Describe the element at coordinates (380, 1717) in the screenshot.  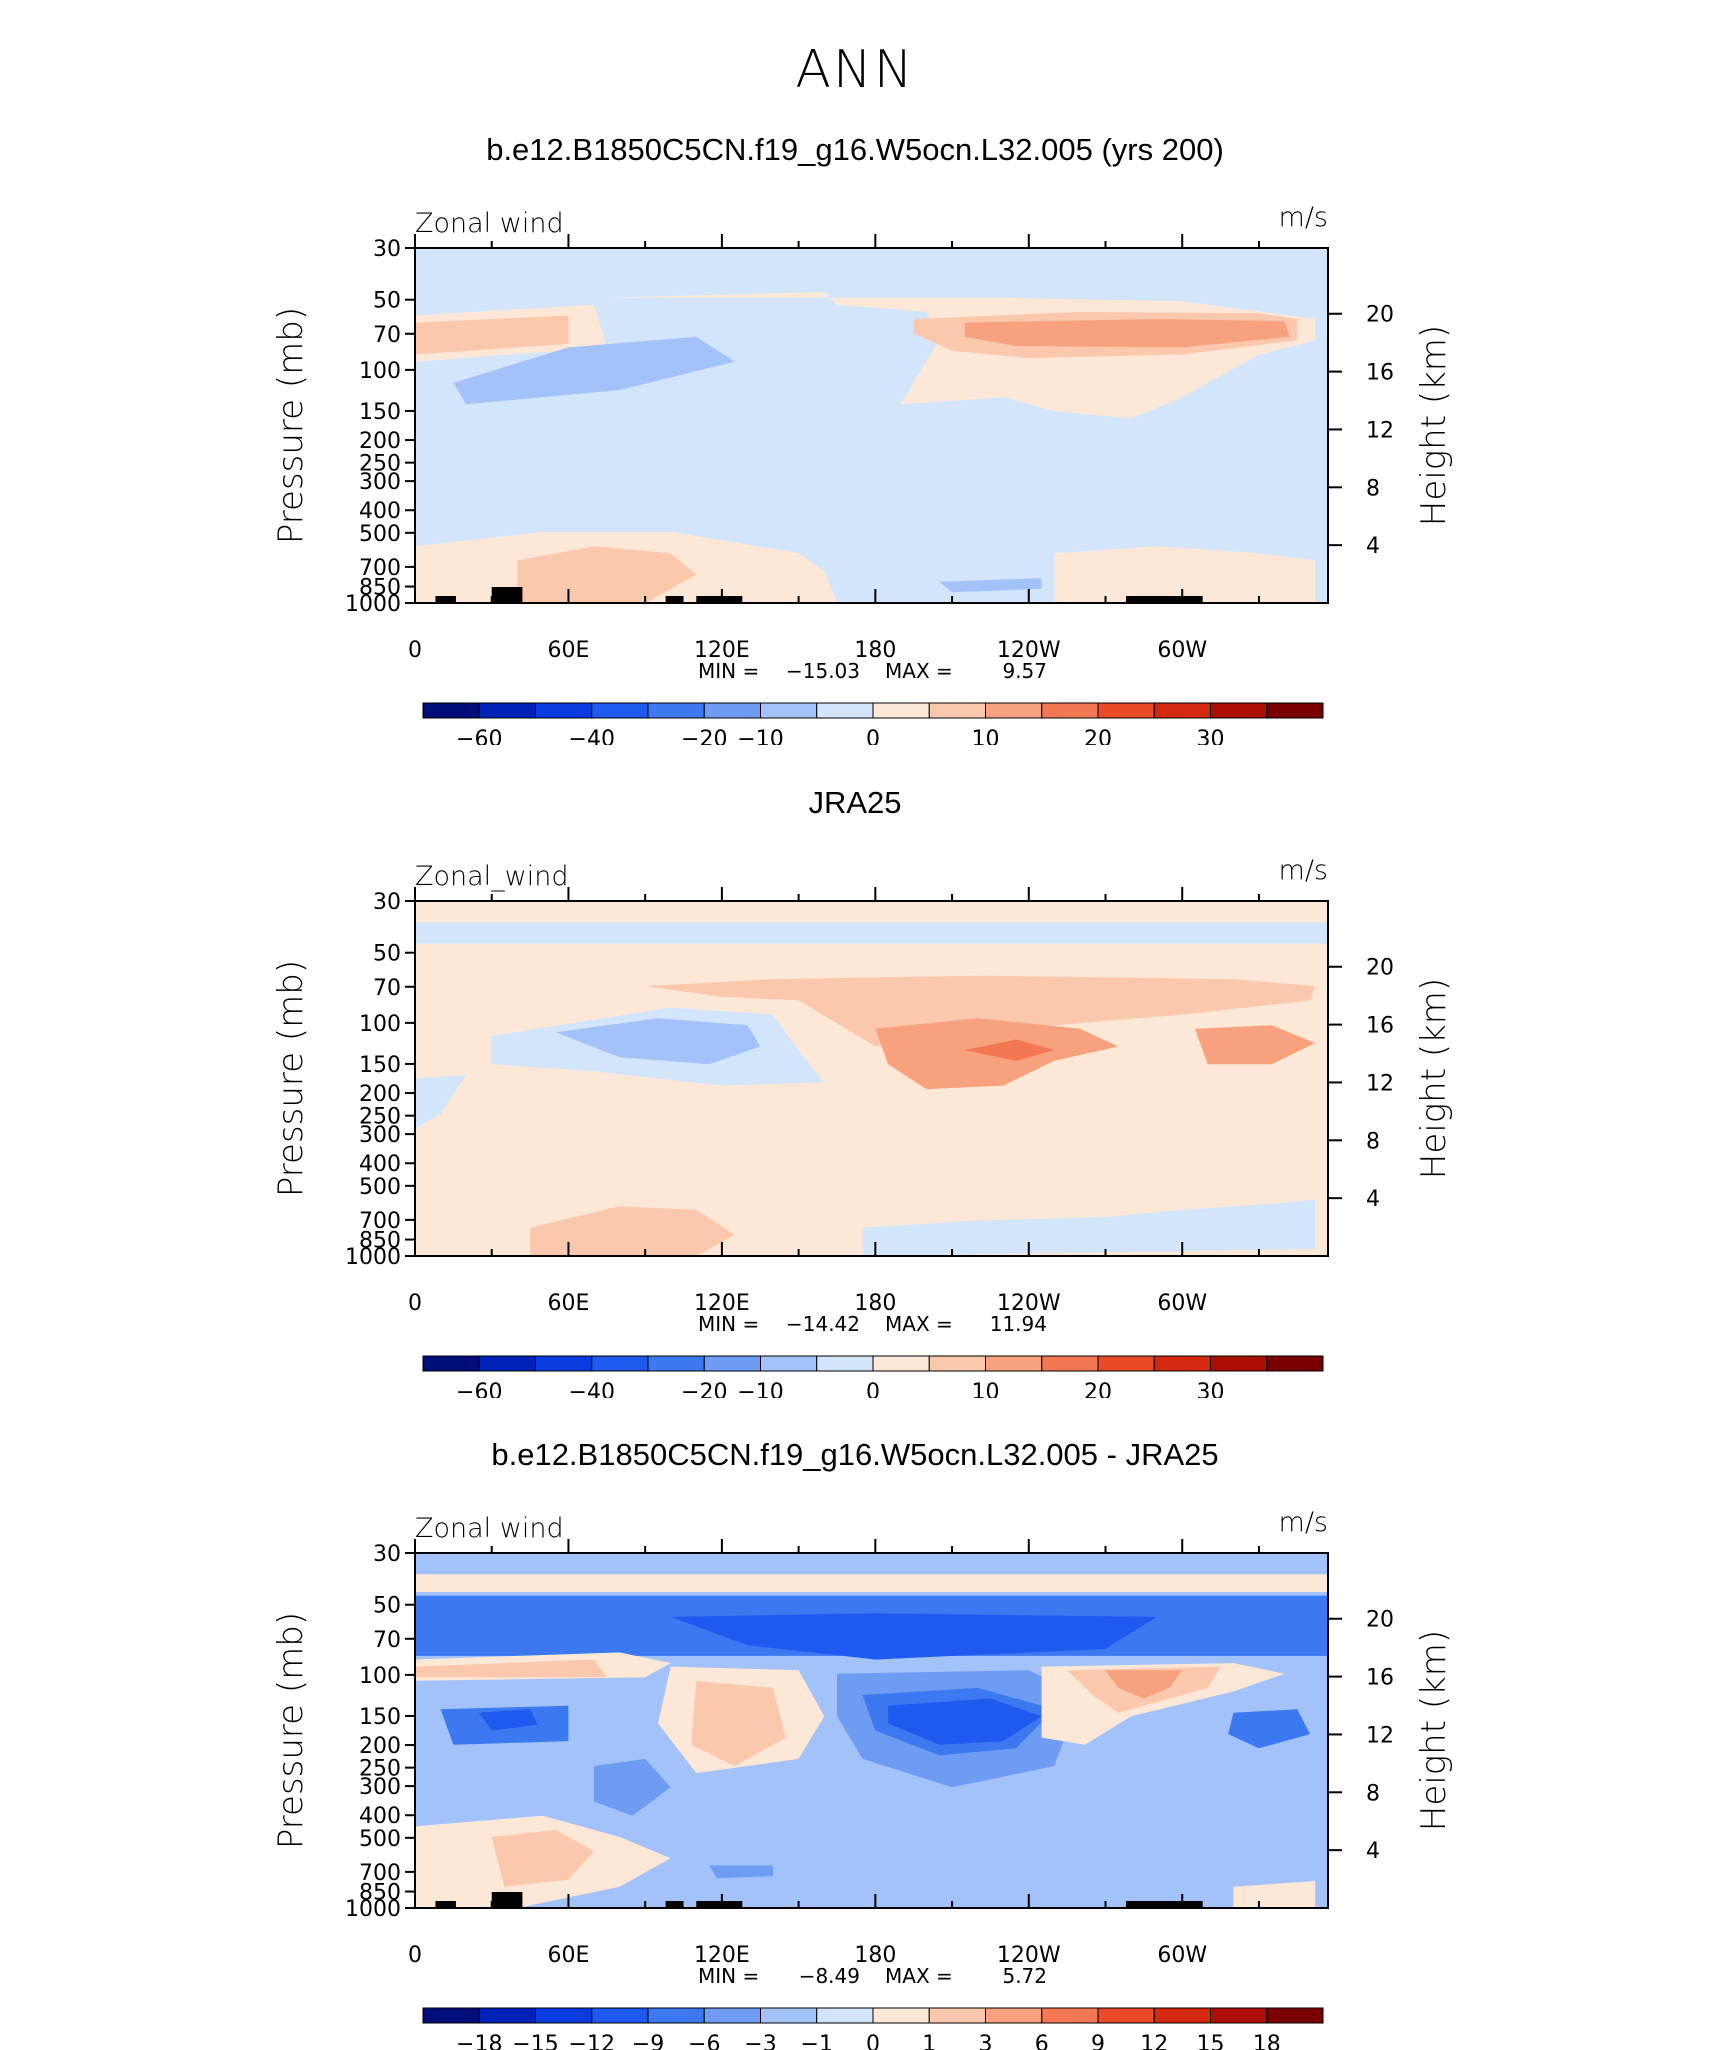
I see `panel-3-y-tick-label: 150` at that location.